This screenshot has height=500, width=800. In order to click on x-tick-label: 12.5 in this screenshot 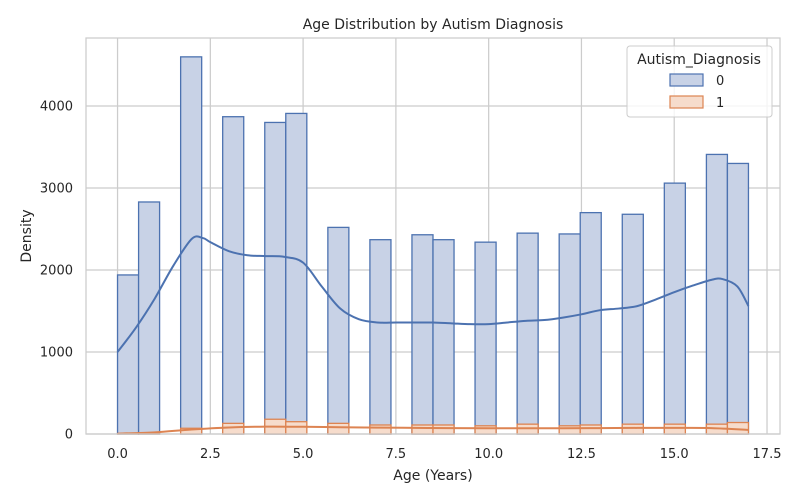, I will do `click(581, 454)`.